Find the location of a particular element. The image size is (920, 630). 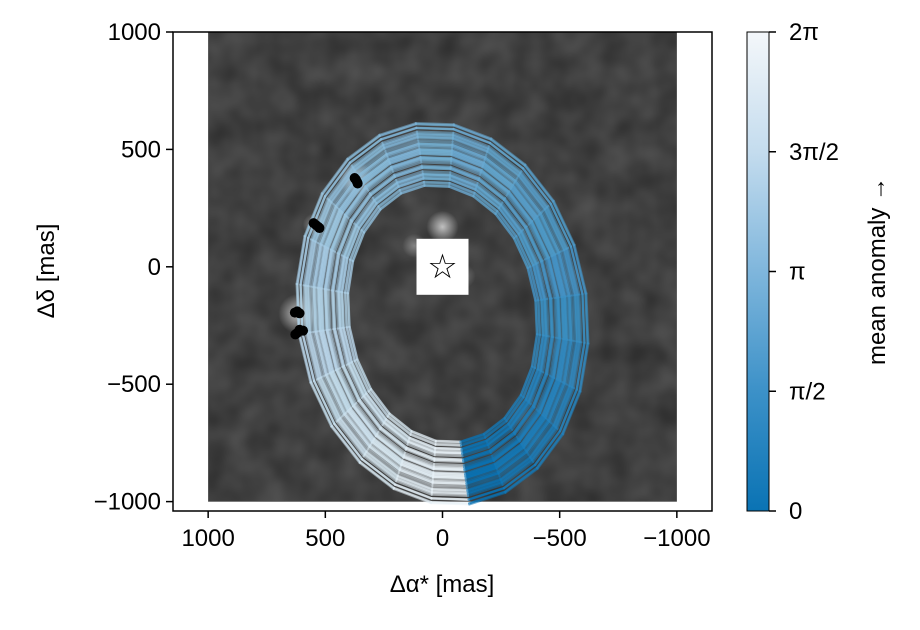

y-tick-label: −500 is located at coordinates (134, 384).